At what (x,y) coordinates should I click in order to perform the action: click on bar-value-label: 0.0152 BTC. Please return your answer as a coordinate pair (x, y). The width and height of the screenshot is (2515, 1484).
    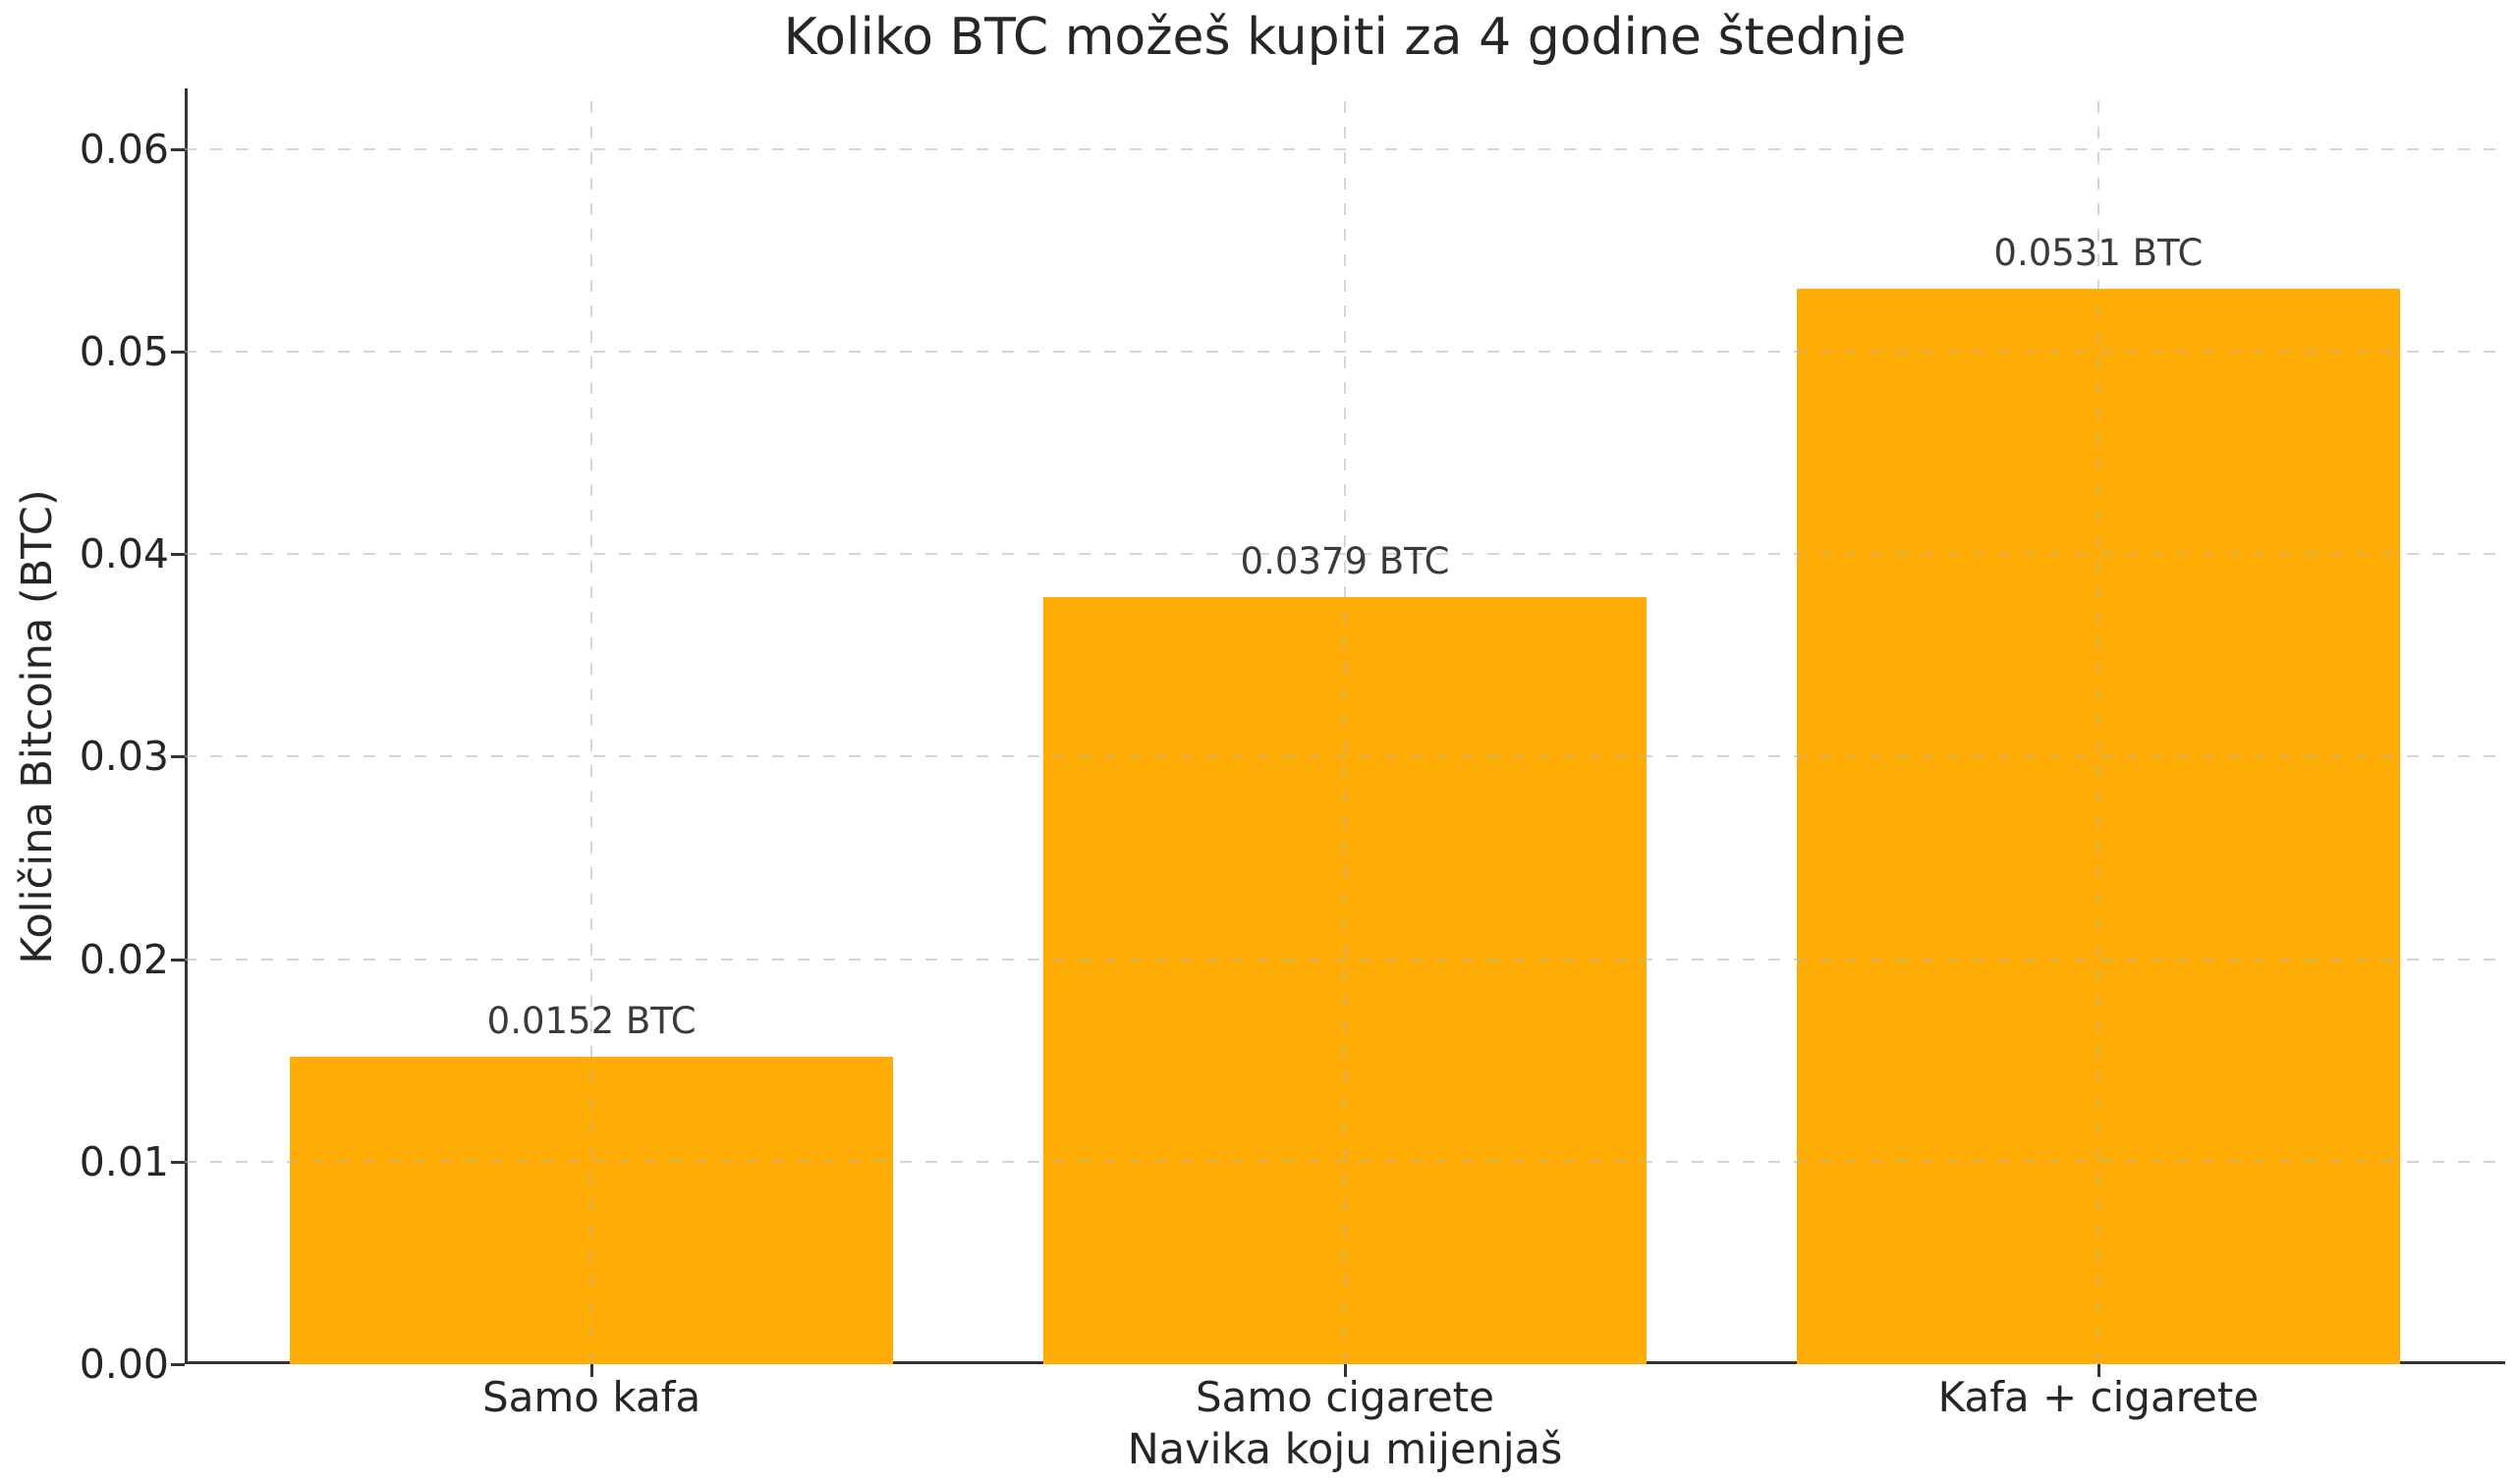
    Looking at the image, I should click on (591, 1020).